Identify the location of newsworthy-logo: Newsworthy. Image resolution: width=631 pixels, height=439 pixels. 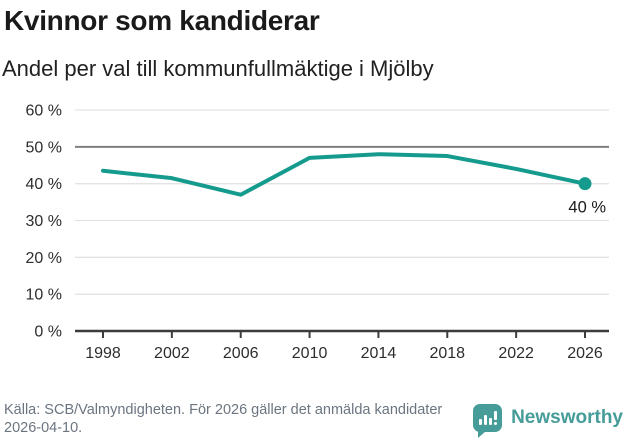
(548, 420).